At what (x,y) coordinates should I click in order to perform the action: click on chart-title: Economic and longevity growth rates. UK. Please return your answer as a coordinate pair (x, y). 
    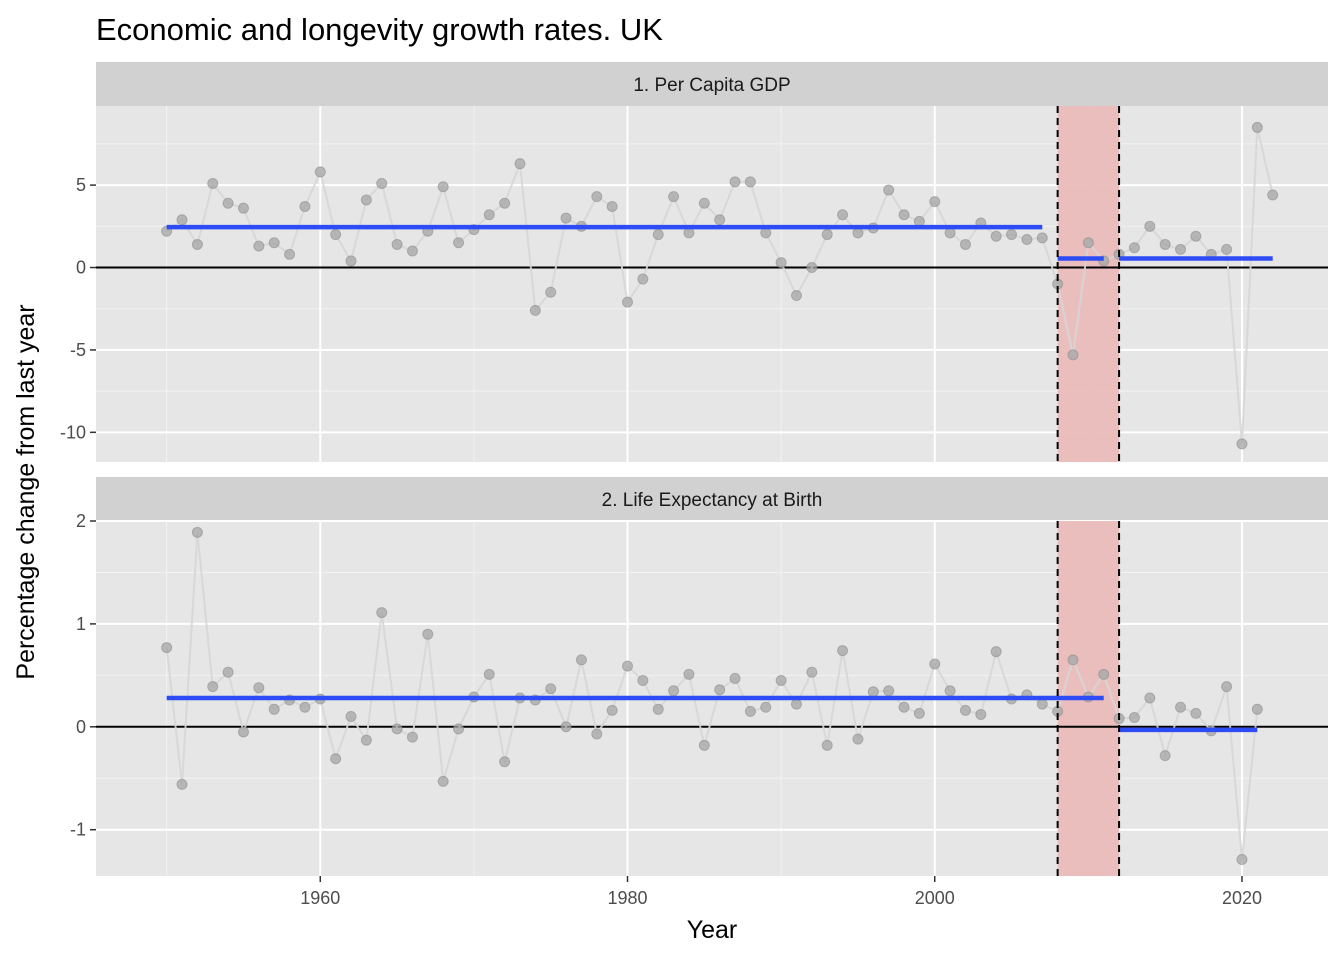
    Looking at the image, I should click on (379, 29).